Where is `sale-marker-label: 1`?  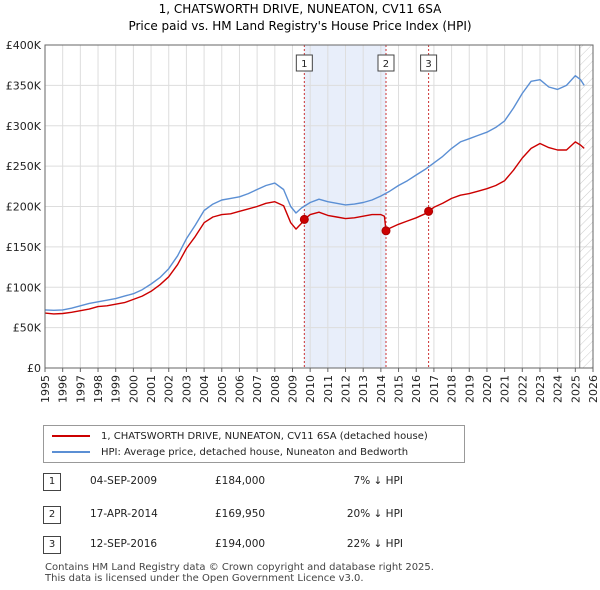
sale-marker-label: 1 is located at coordinates (304, 64).